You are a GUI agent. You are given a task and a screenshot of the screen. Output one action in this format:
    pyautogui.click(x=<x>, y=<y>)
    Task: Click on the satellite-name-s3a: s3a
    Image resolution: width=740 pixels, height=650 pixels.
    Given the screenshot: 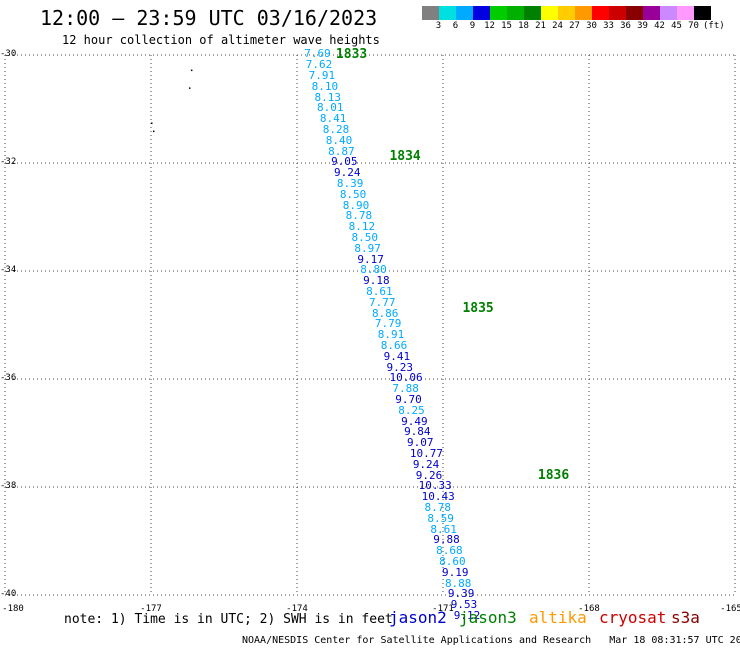 What is the action you would take?
    pyautogui.click(x=685, y=617)
    